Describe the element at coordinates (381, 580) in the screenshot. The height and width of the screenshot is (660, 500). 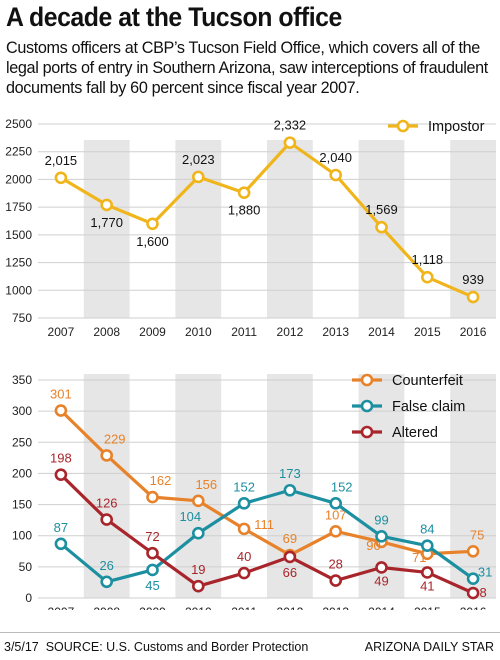
I see `data-label: 49` at that location.